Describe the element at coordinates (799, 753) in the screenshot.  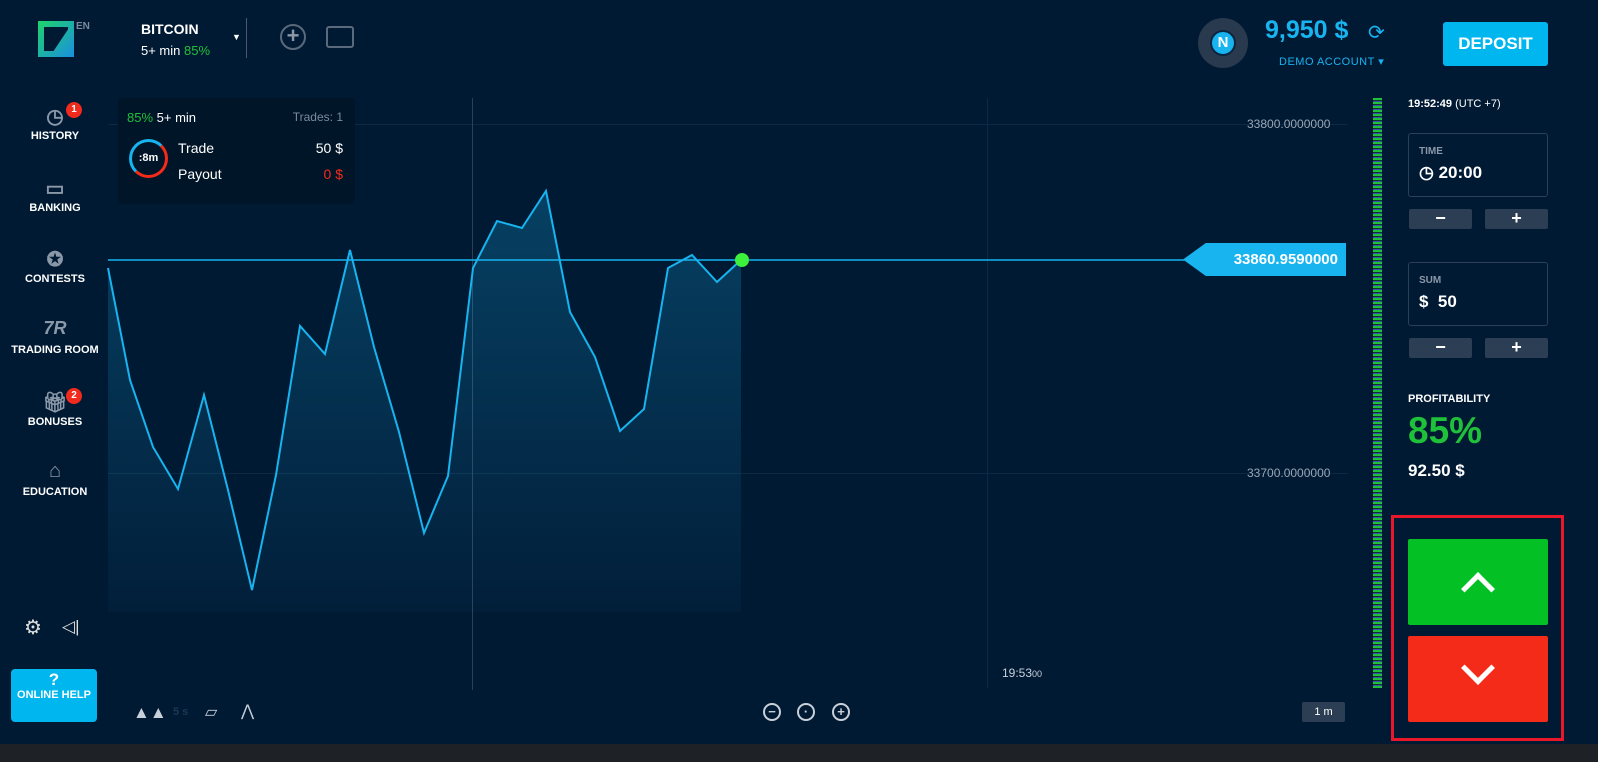
I see `bottom-bar` at that location.